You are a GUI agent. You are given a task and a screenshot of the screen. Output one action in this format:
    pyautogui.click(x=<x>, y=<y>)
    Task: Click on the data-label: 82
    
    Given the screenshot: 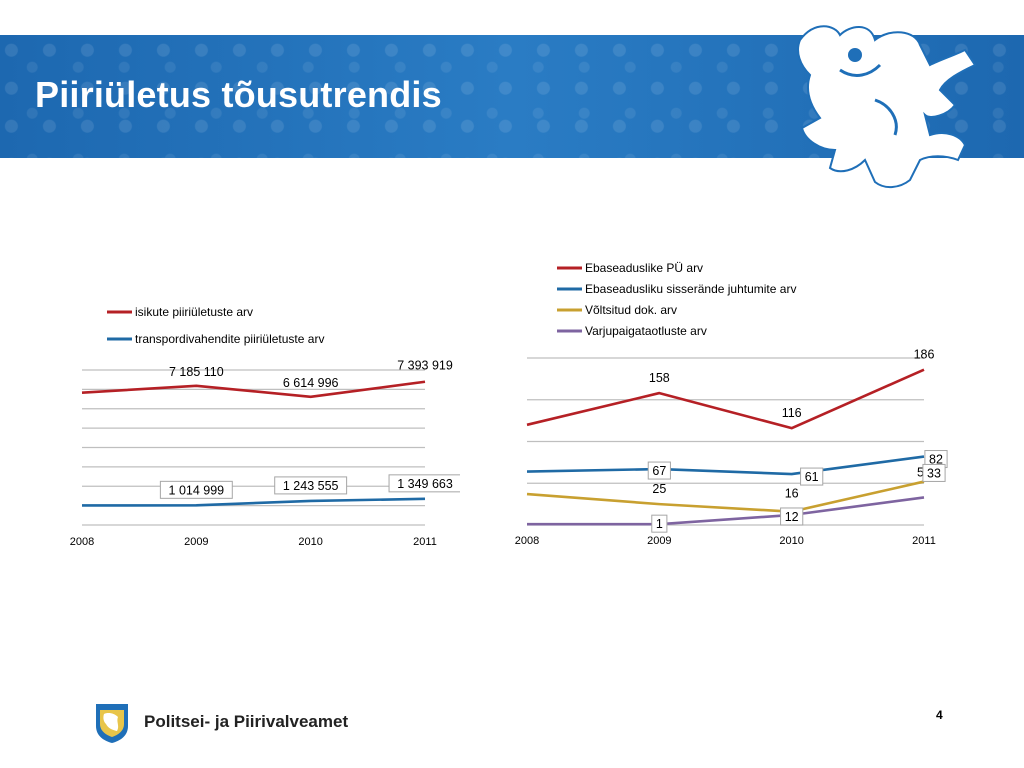 What is the action you would take?
    pyautogui.click(x=936, y=460)
    